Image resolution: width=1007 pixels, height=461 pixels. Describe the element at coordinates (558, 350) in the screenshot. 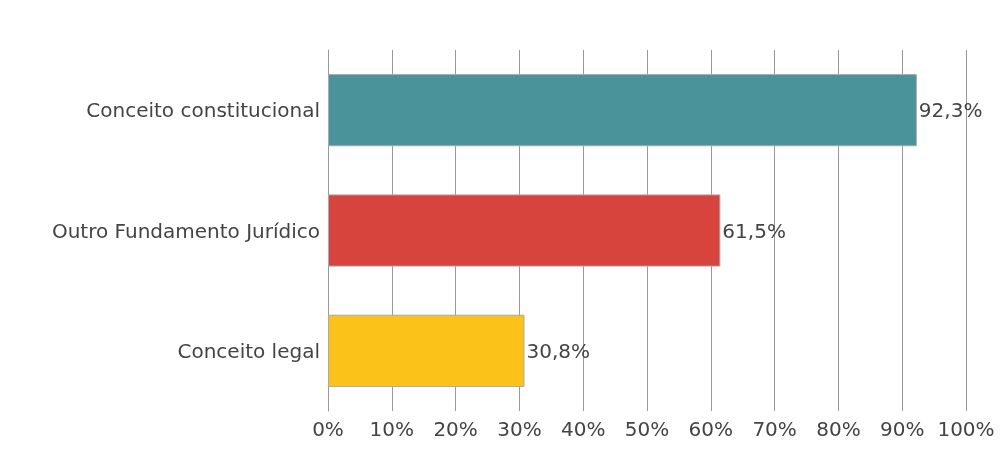

I see `data-label: 30,8%` at that location.